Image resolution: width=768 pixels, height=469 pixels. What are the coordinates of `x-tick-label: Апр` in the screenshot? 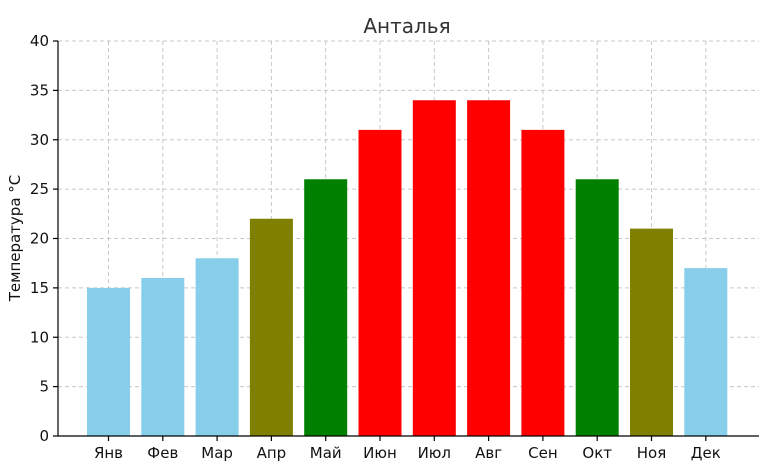 It's located at (272, 453).